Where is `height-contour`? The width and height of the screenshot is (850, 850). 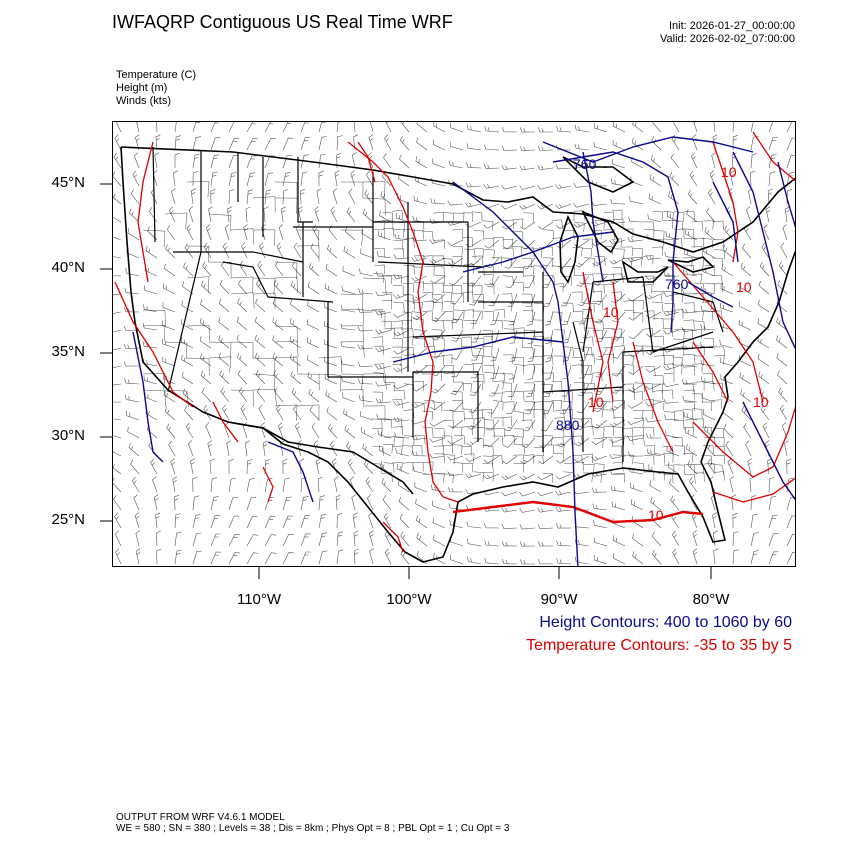
height-contour is located at coordinates (148, 397).